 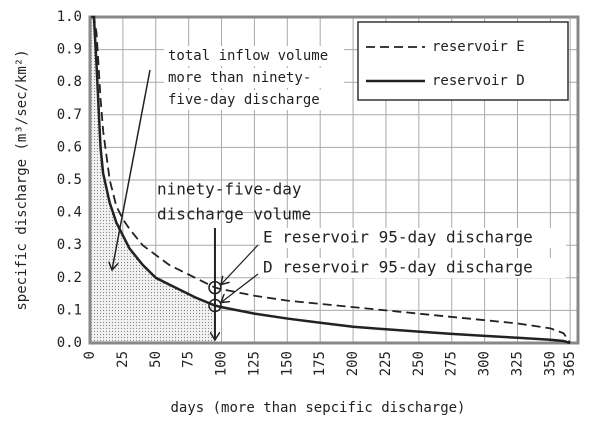 I want to click on x-tick-label: 275, so click(x=452, y=363).